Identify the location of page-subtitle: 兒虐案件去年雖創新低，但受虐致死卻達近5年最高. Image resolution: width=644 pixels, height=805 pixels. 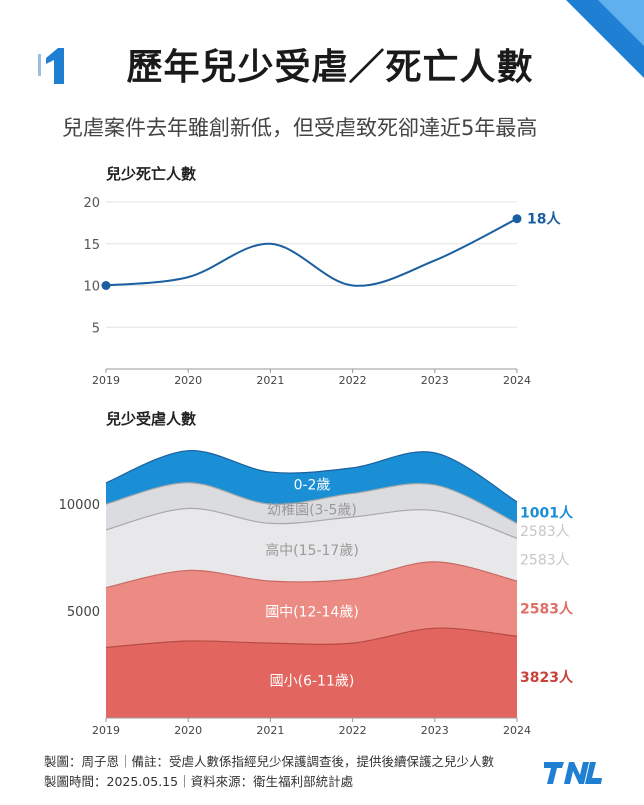
(300, 128).